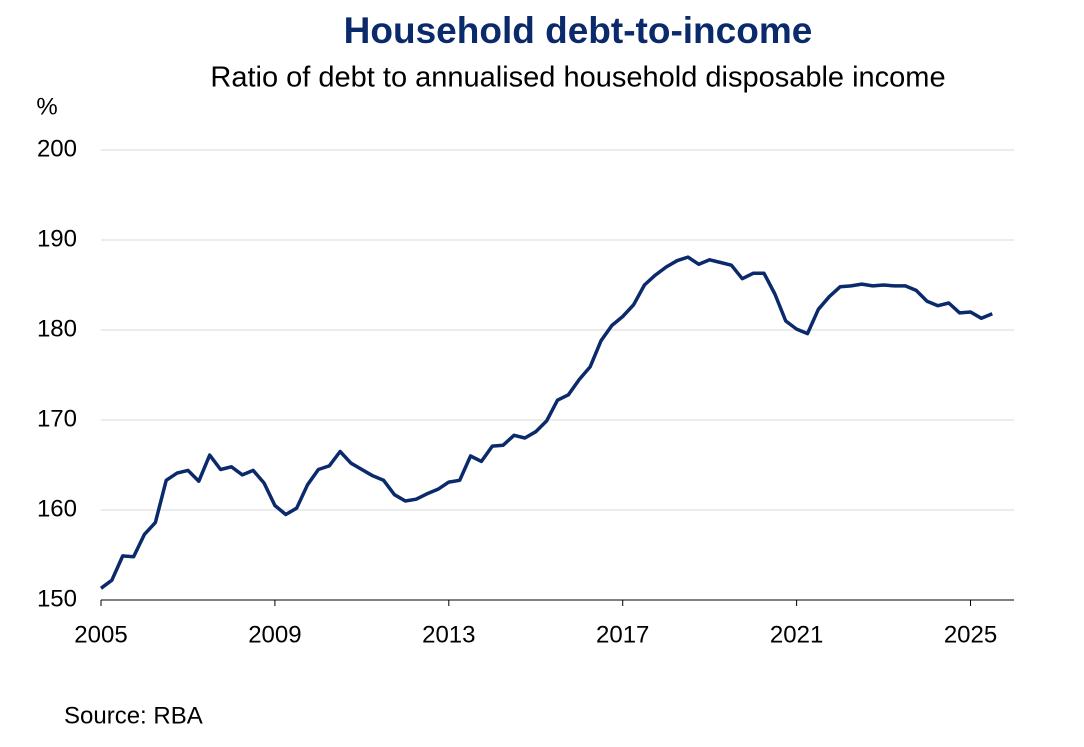  I want to click on y-tick-label: 170, so click(57, 418).